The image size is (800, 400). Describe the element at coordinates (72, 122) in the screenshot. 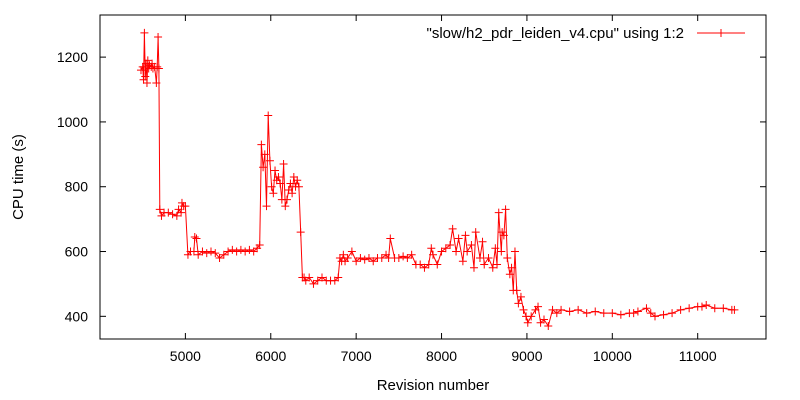

I see `y-tick-label: 1000` at that location.